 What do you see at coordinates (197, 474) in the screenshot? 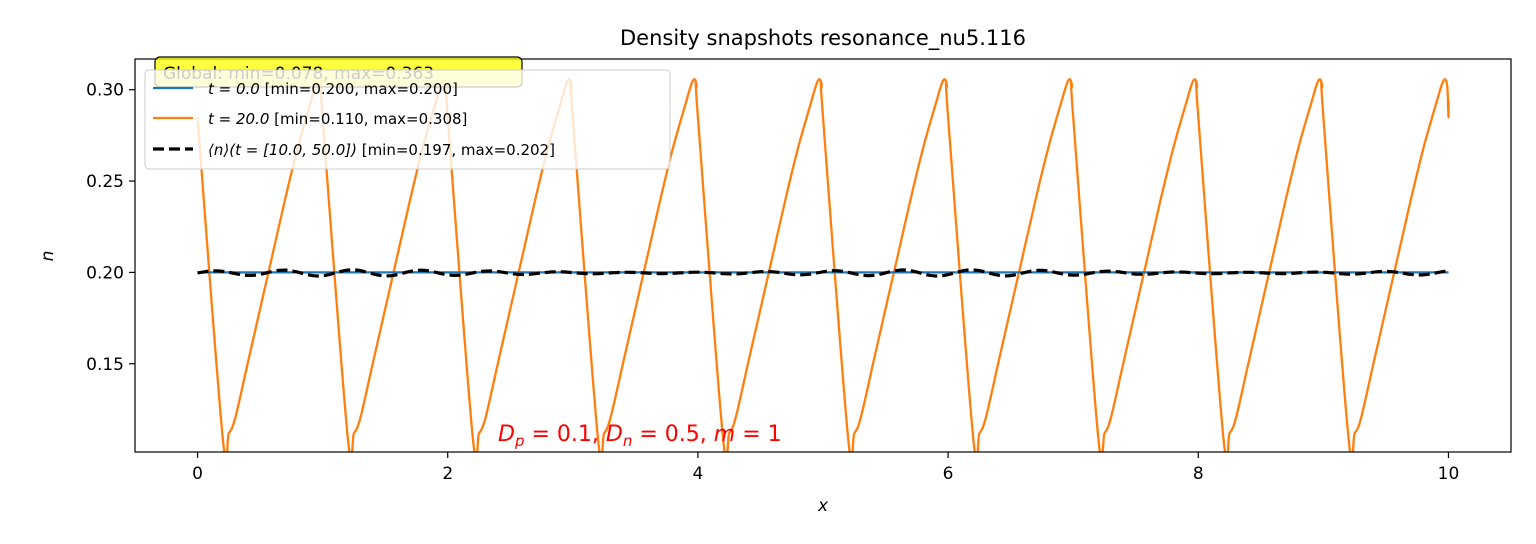
I see `x-tick-label: 0` at bounding box center [197, 474].